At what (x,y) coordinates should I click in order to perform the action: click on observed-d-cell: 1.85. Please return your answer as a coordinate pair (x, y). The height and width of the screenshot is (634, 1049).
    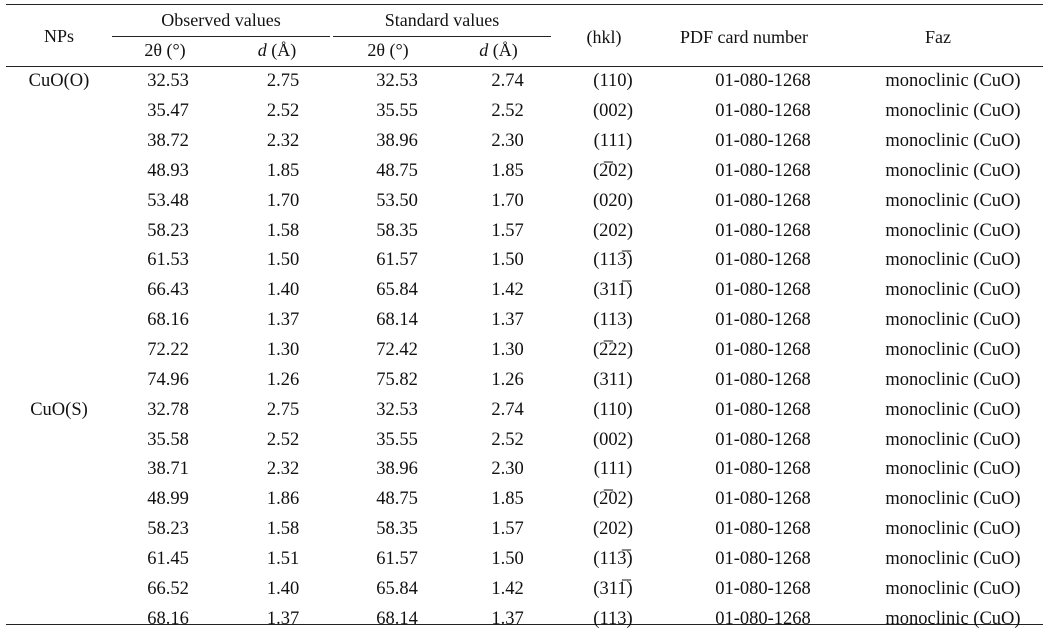
    Looking at the image, I should click on (283, 170).